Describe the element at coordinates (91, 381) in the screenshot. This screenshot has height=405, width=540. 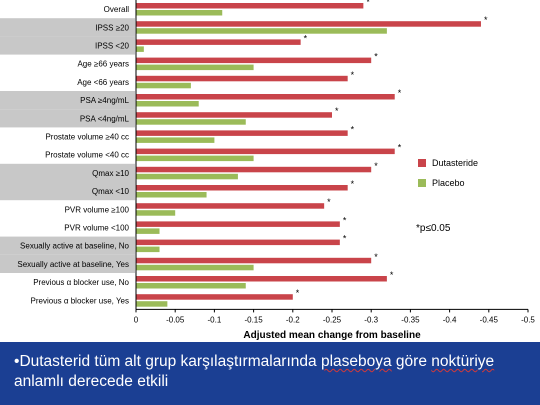
I see `summary-segment: anlamlı derecede etkili` at that location.